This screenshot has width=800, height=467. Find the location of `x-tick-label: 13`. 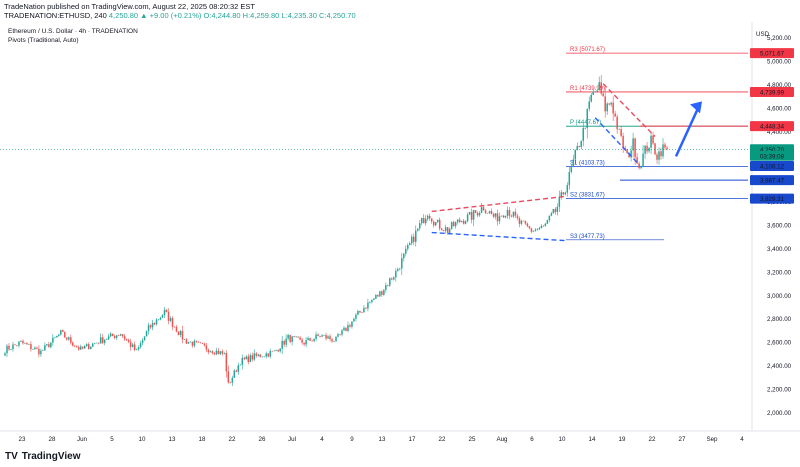

x-tick-label: 13 is located at coordinates (382, 439).